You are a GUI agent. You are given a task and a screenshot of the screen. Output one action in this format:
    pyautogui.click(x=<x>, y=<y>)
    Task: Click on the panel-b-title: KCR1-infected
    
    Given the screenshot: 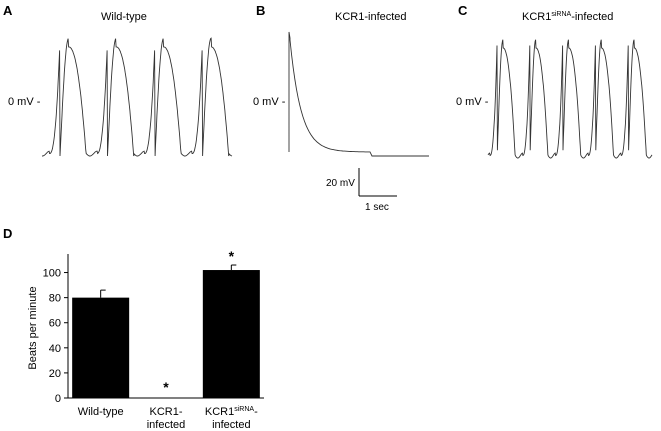 What is the action you would take?
    pyautogui.click(x=371, y=17)
    